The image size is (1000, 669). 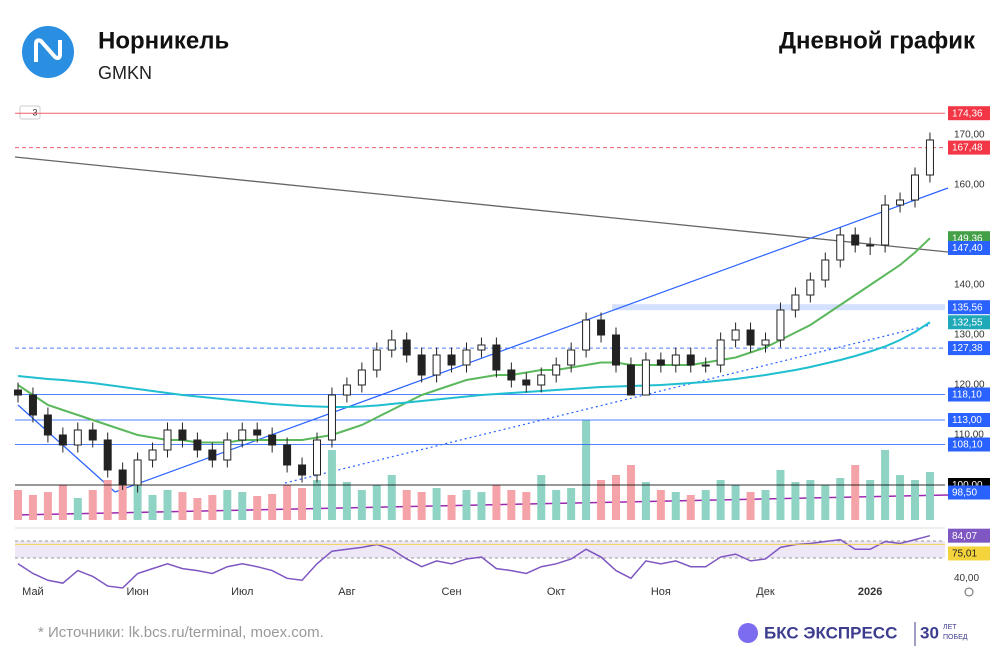 What do you see at coordinates (967, 238) in the screenshot?
I see `level-label: 149,36` at bounding box center [967, 238].